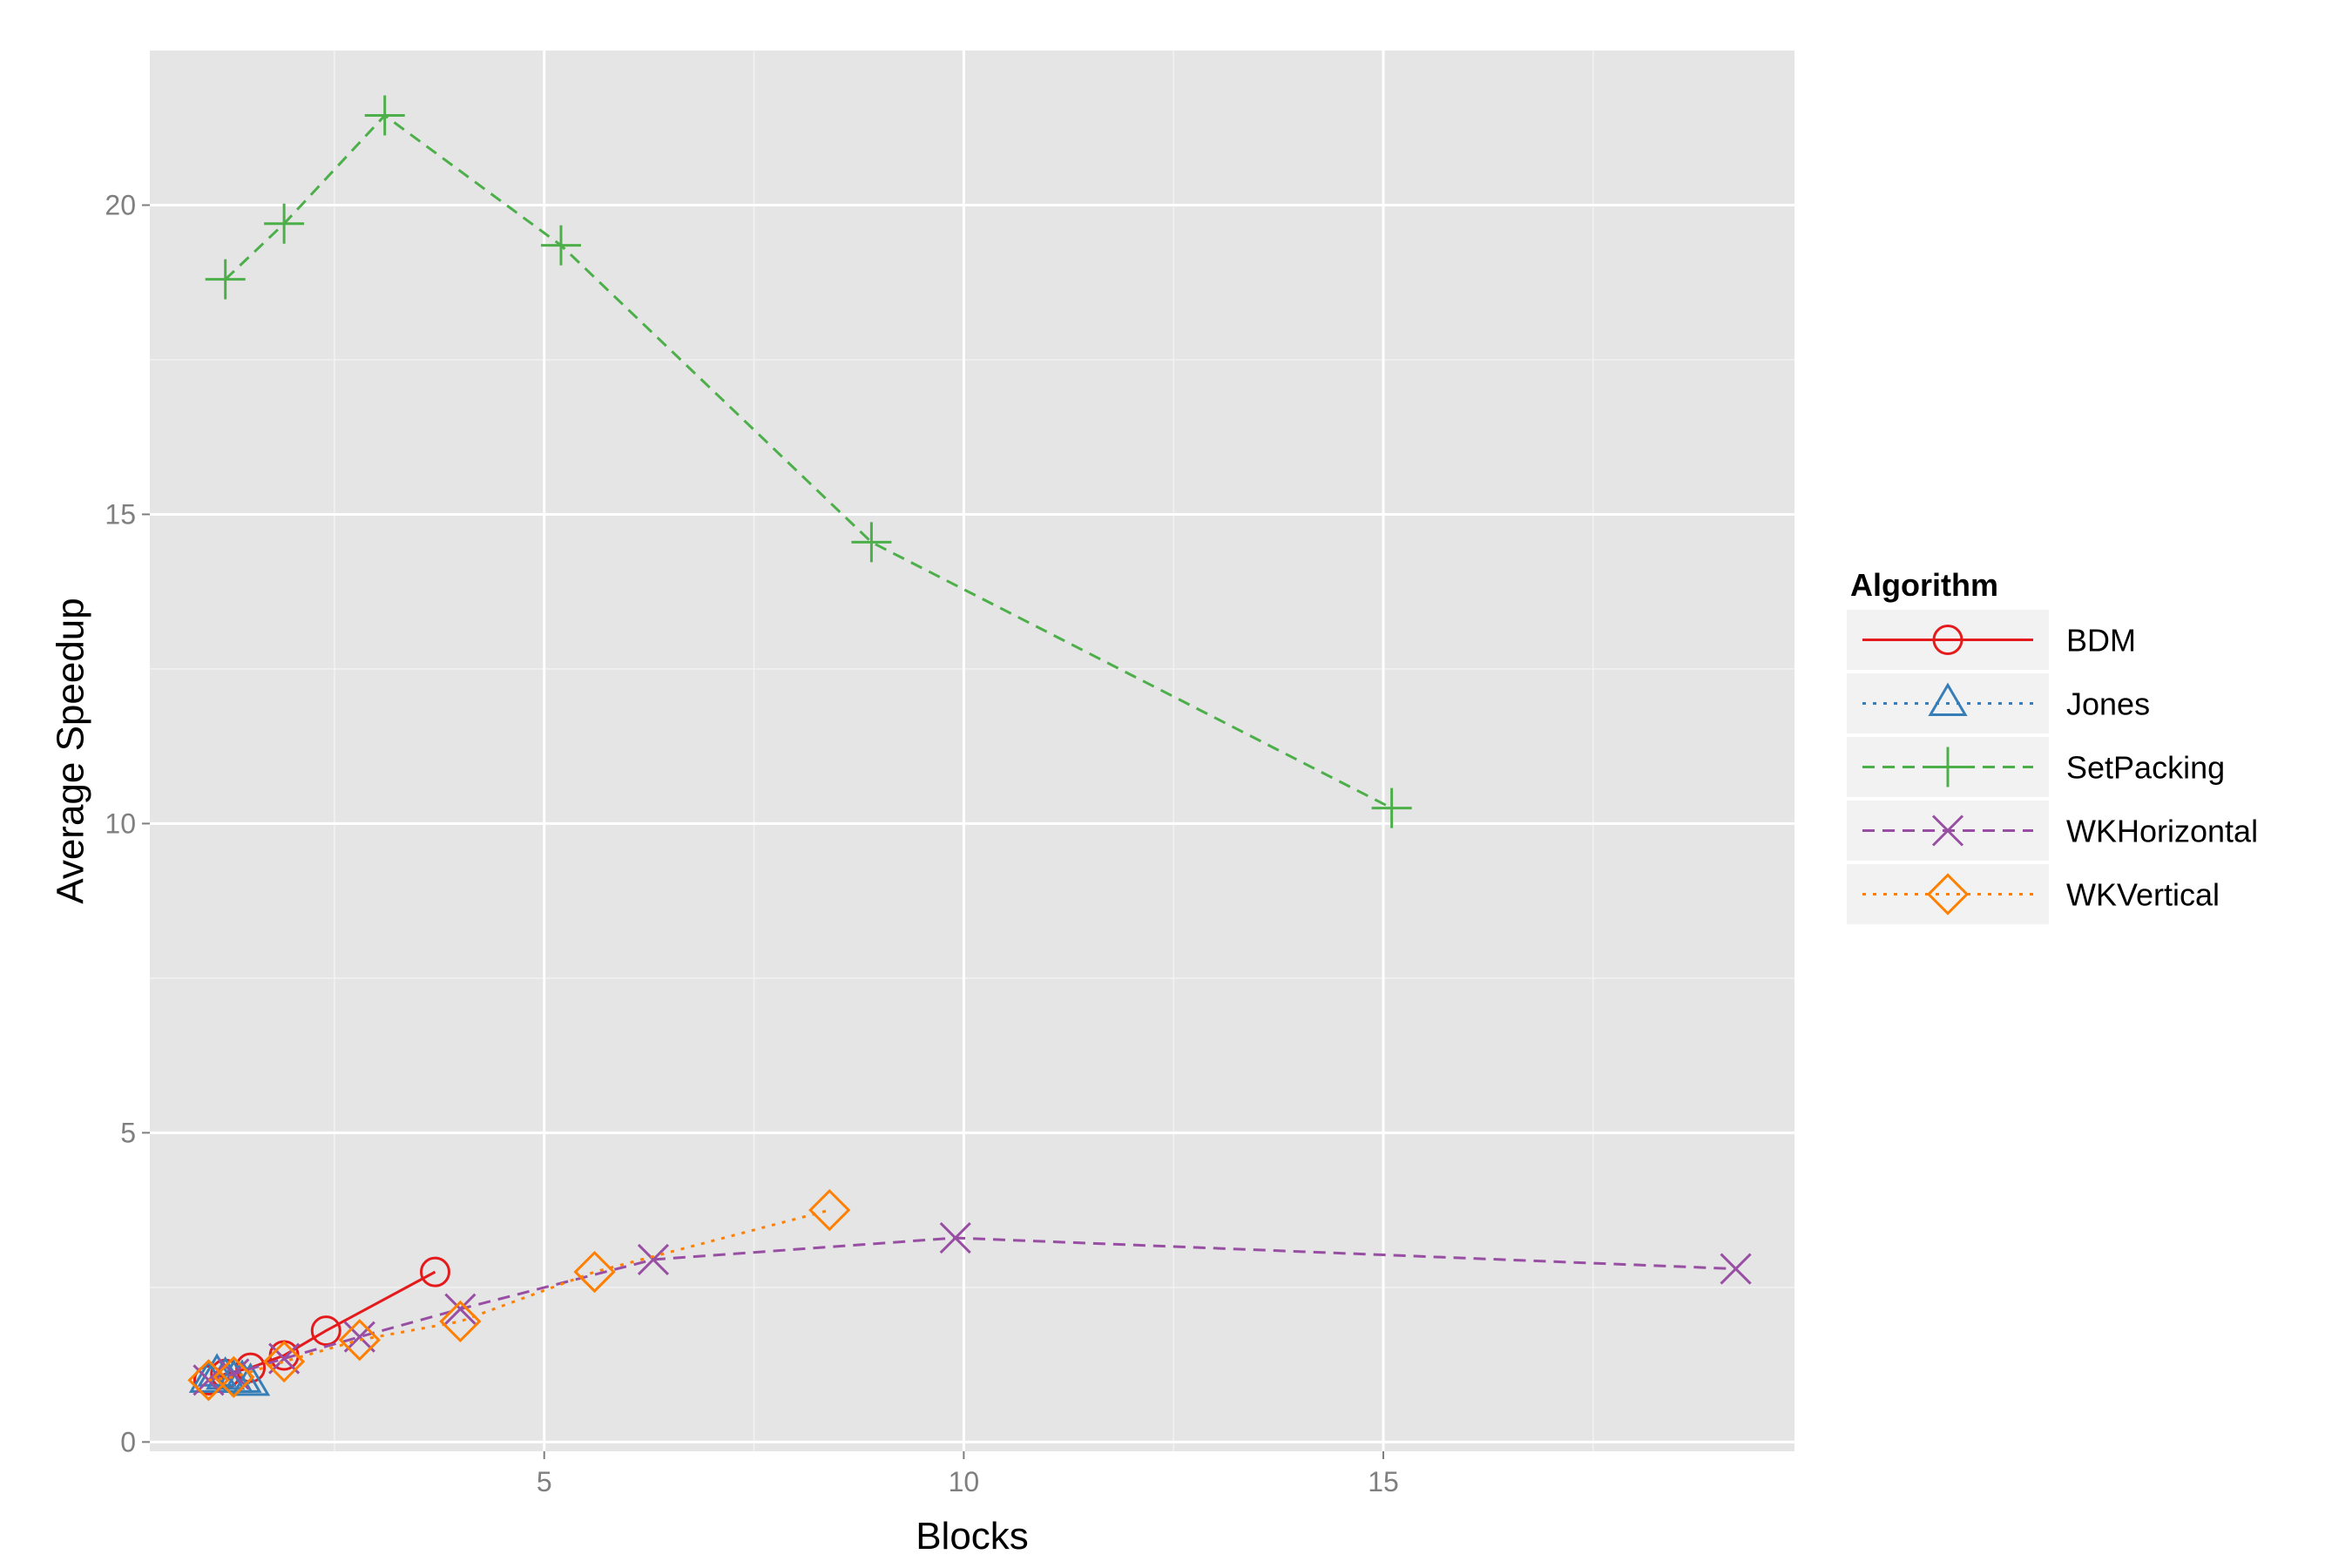  I want to click on y-tick-label: 20, so click(120, 204).